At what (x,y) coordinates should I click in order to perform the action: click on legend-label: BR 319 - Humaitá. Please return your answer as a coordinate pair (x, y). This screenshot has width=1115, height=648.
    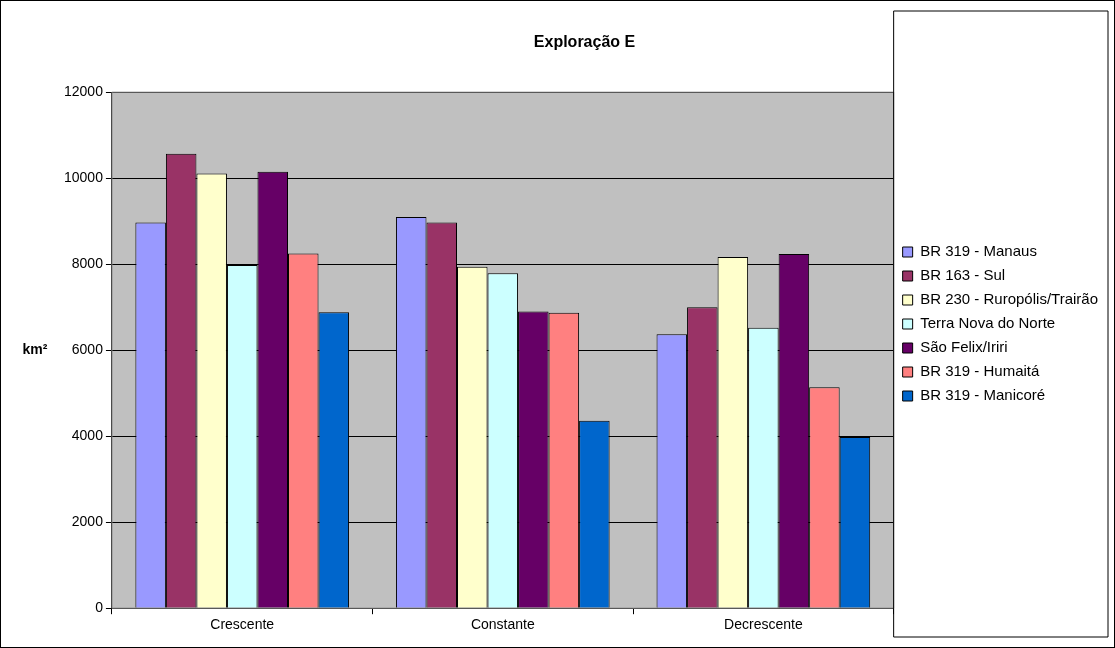
    Looking at the image, I should click on (980, 371).